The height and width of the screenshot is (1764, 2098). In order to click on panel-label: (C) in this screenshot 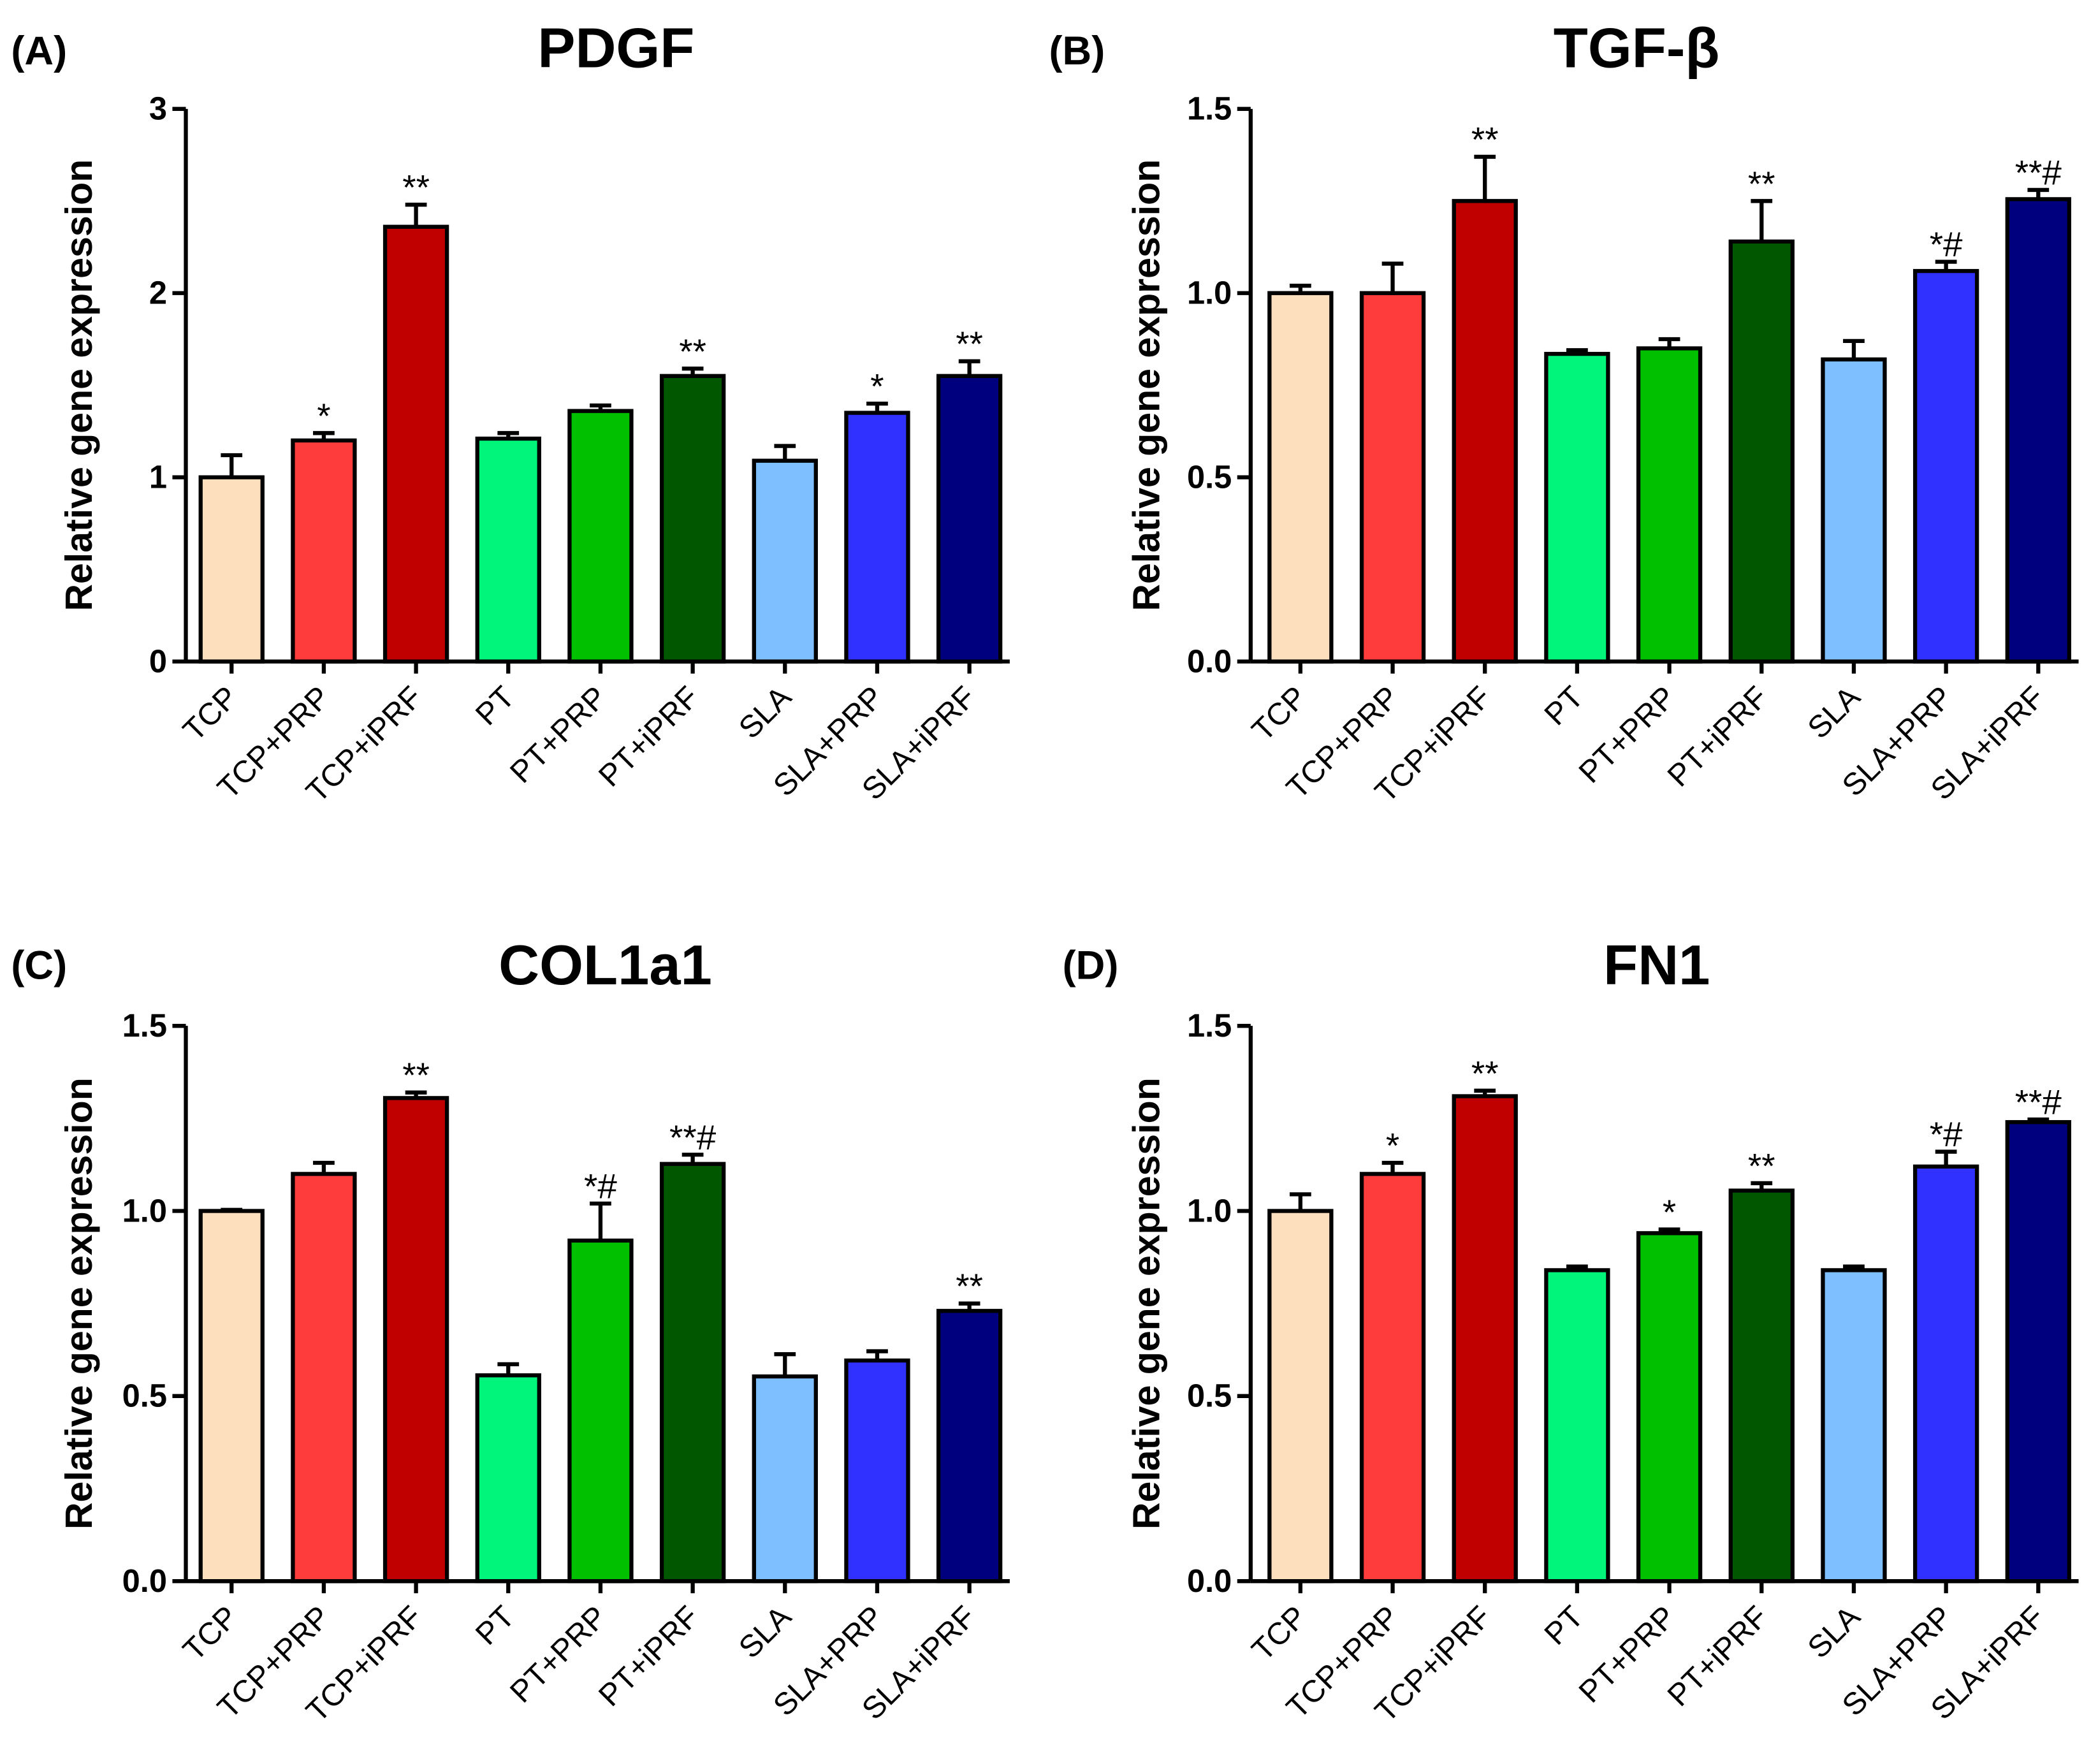, I will do `click(39, 965)`.